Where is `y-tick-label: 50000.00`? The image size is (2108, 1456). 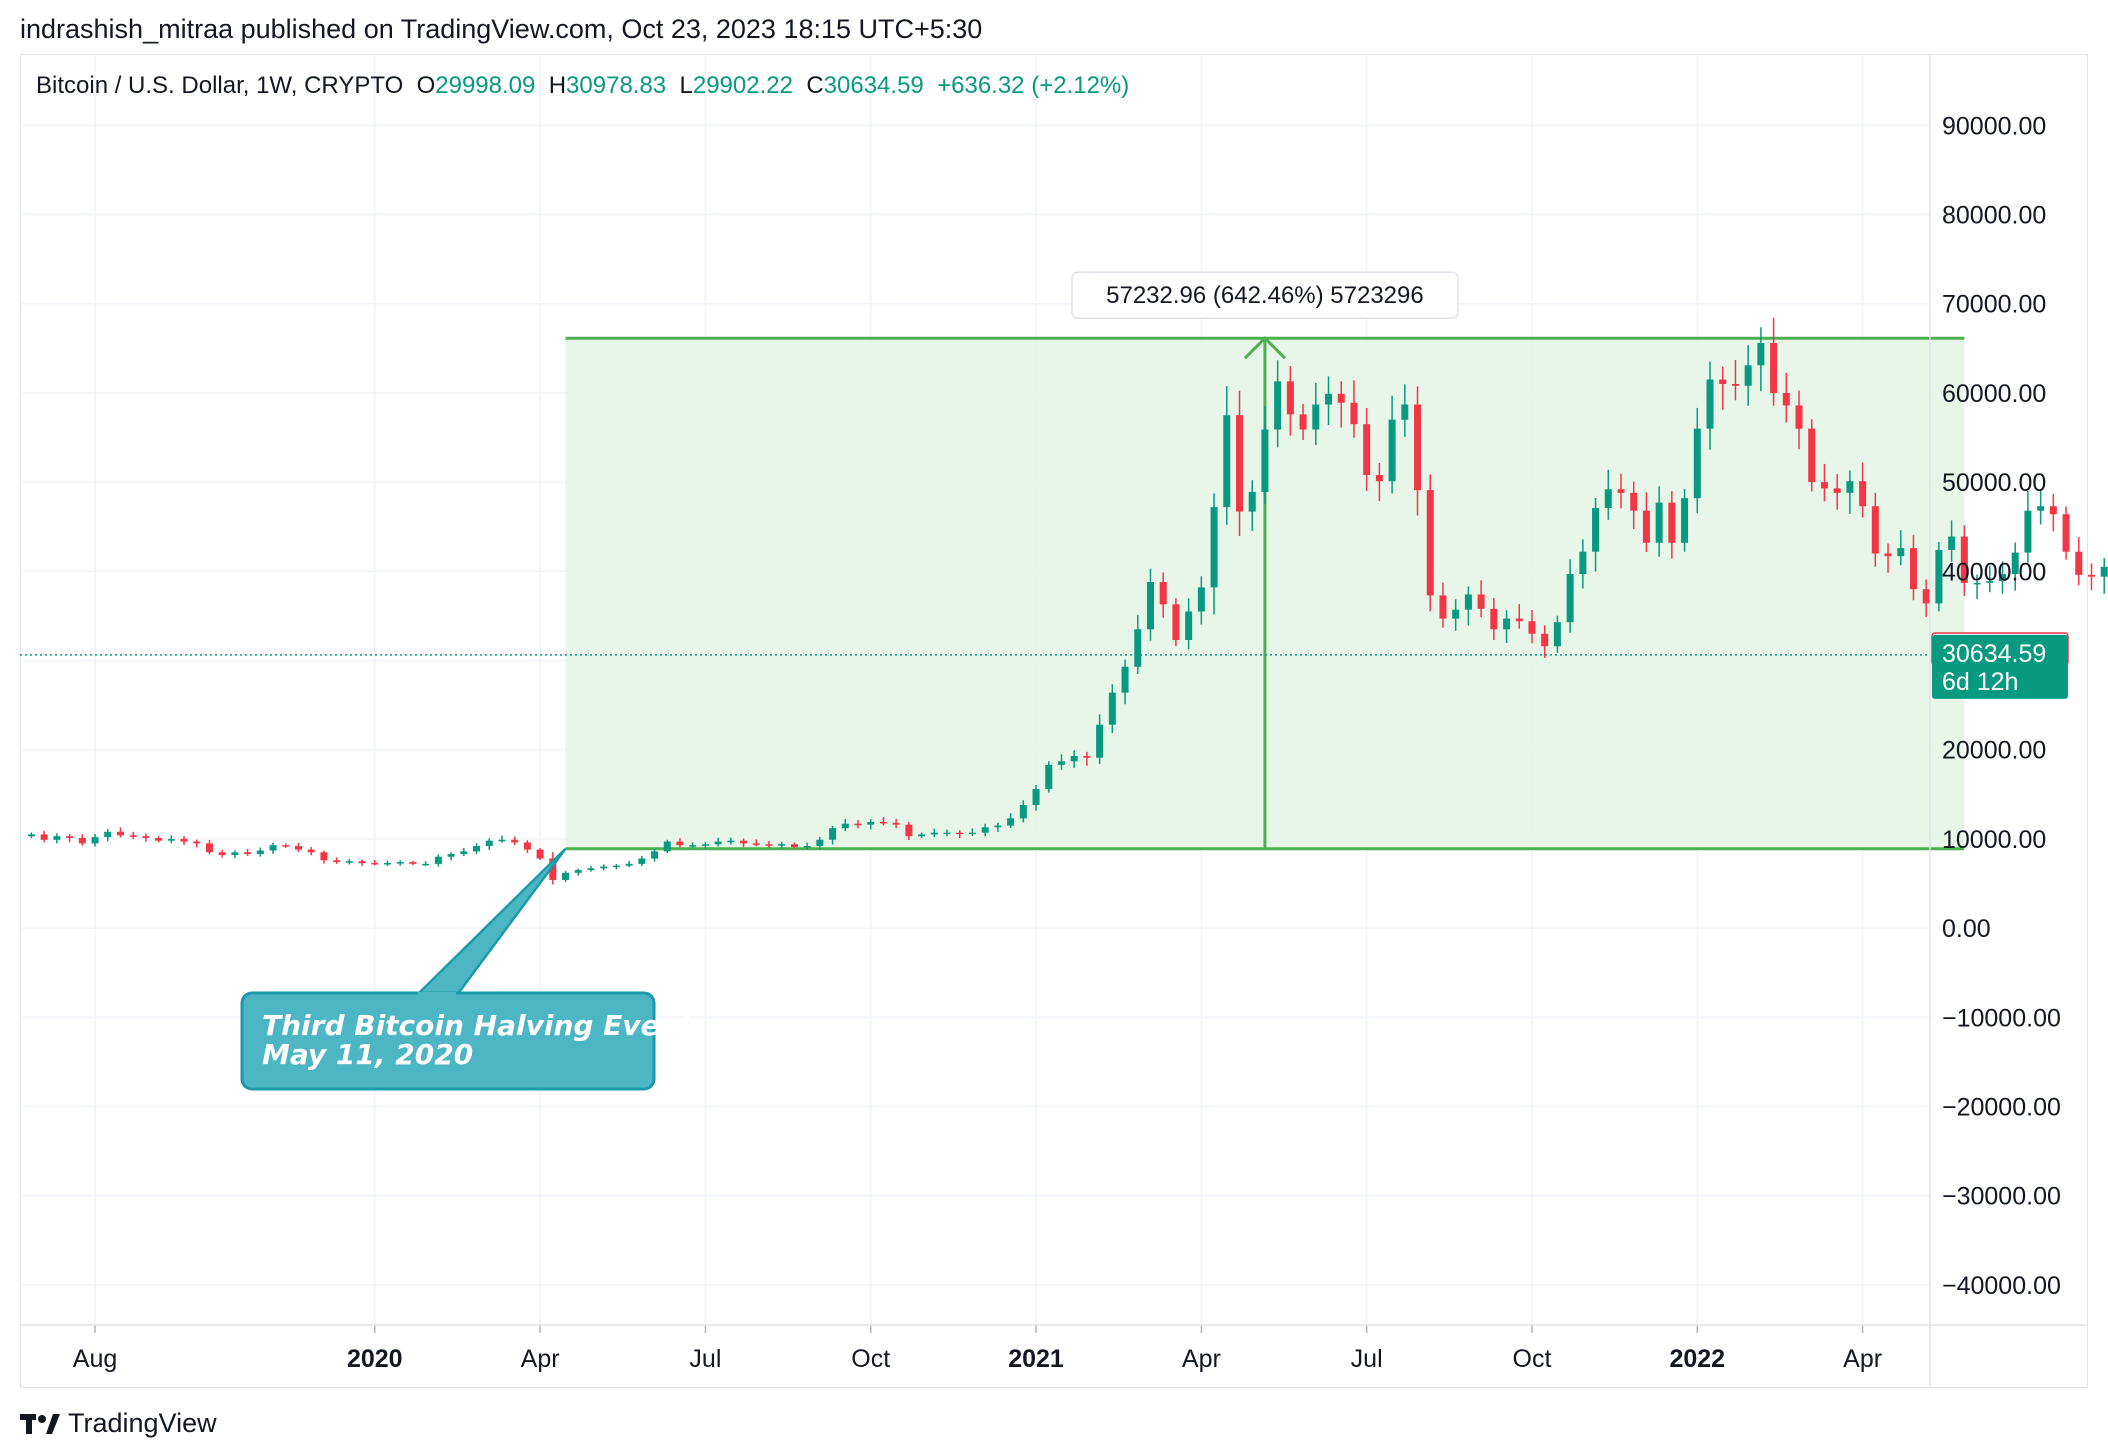
y-tick-label: 50000.00 is located at coordinates (1994, 483).